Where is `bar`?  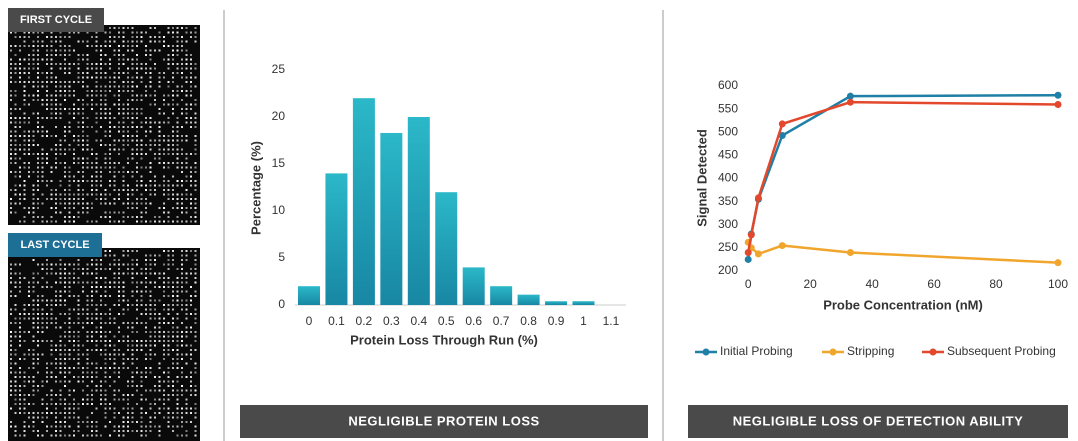 bar is located at coordinates (528, 299).